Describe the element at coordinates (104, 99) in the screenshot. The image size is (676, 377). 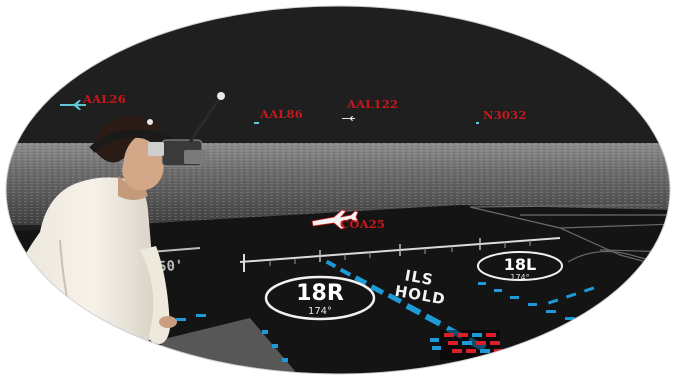
I see `callsign-label: AAL26` at that location.